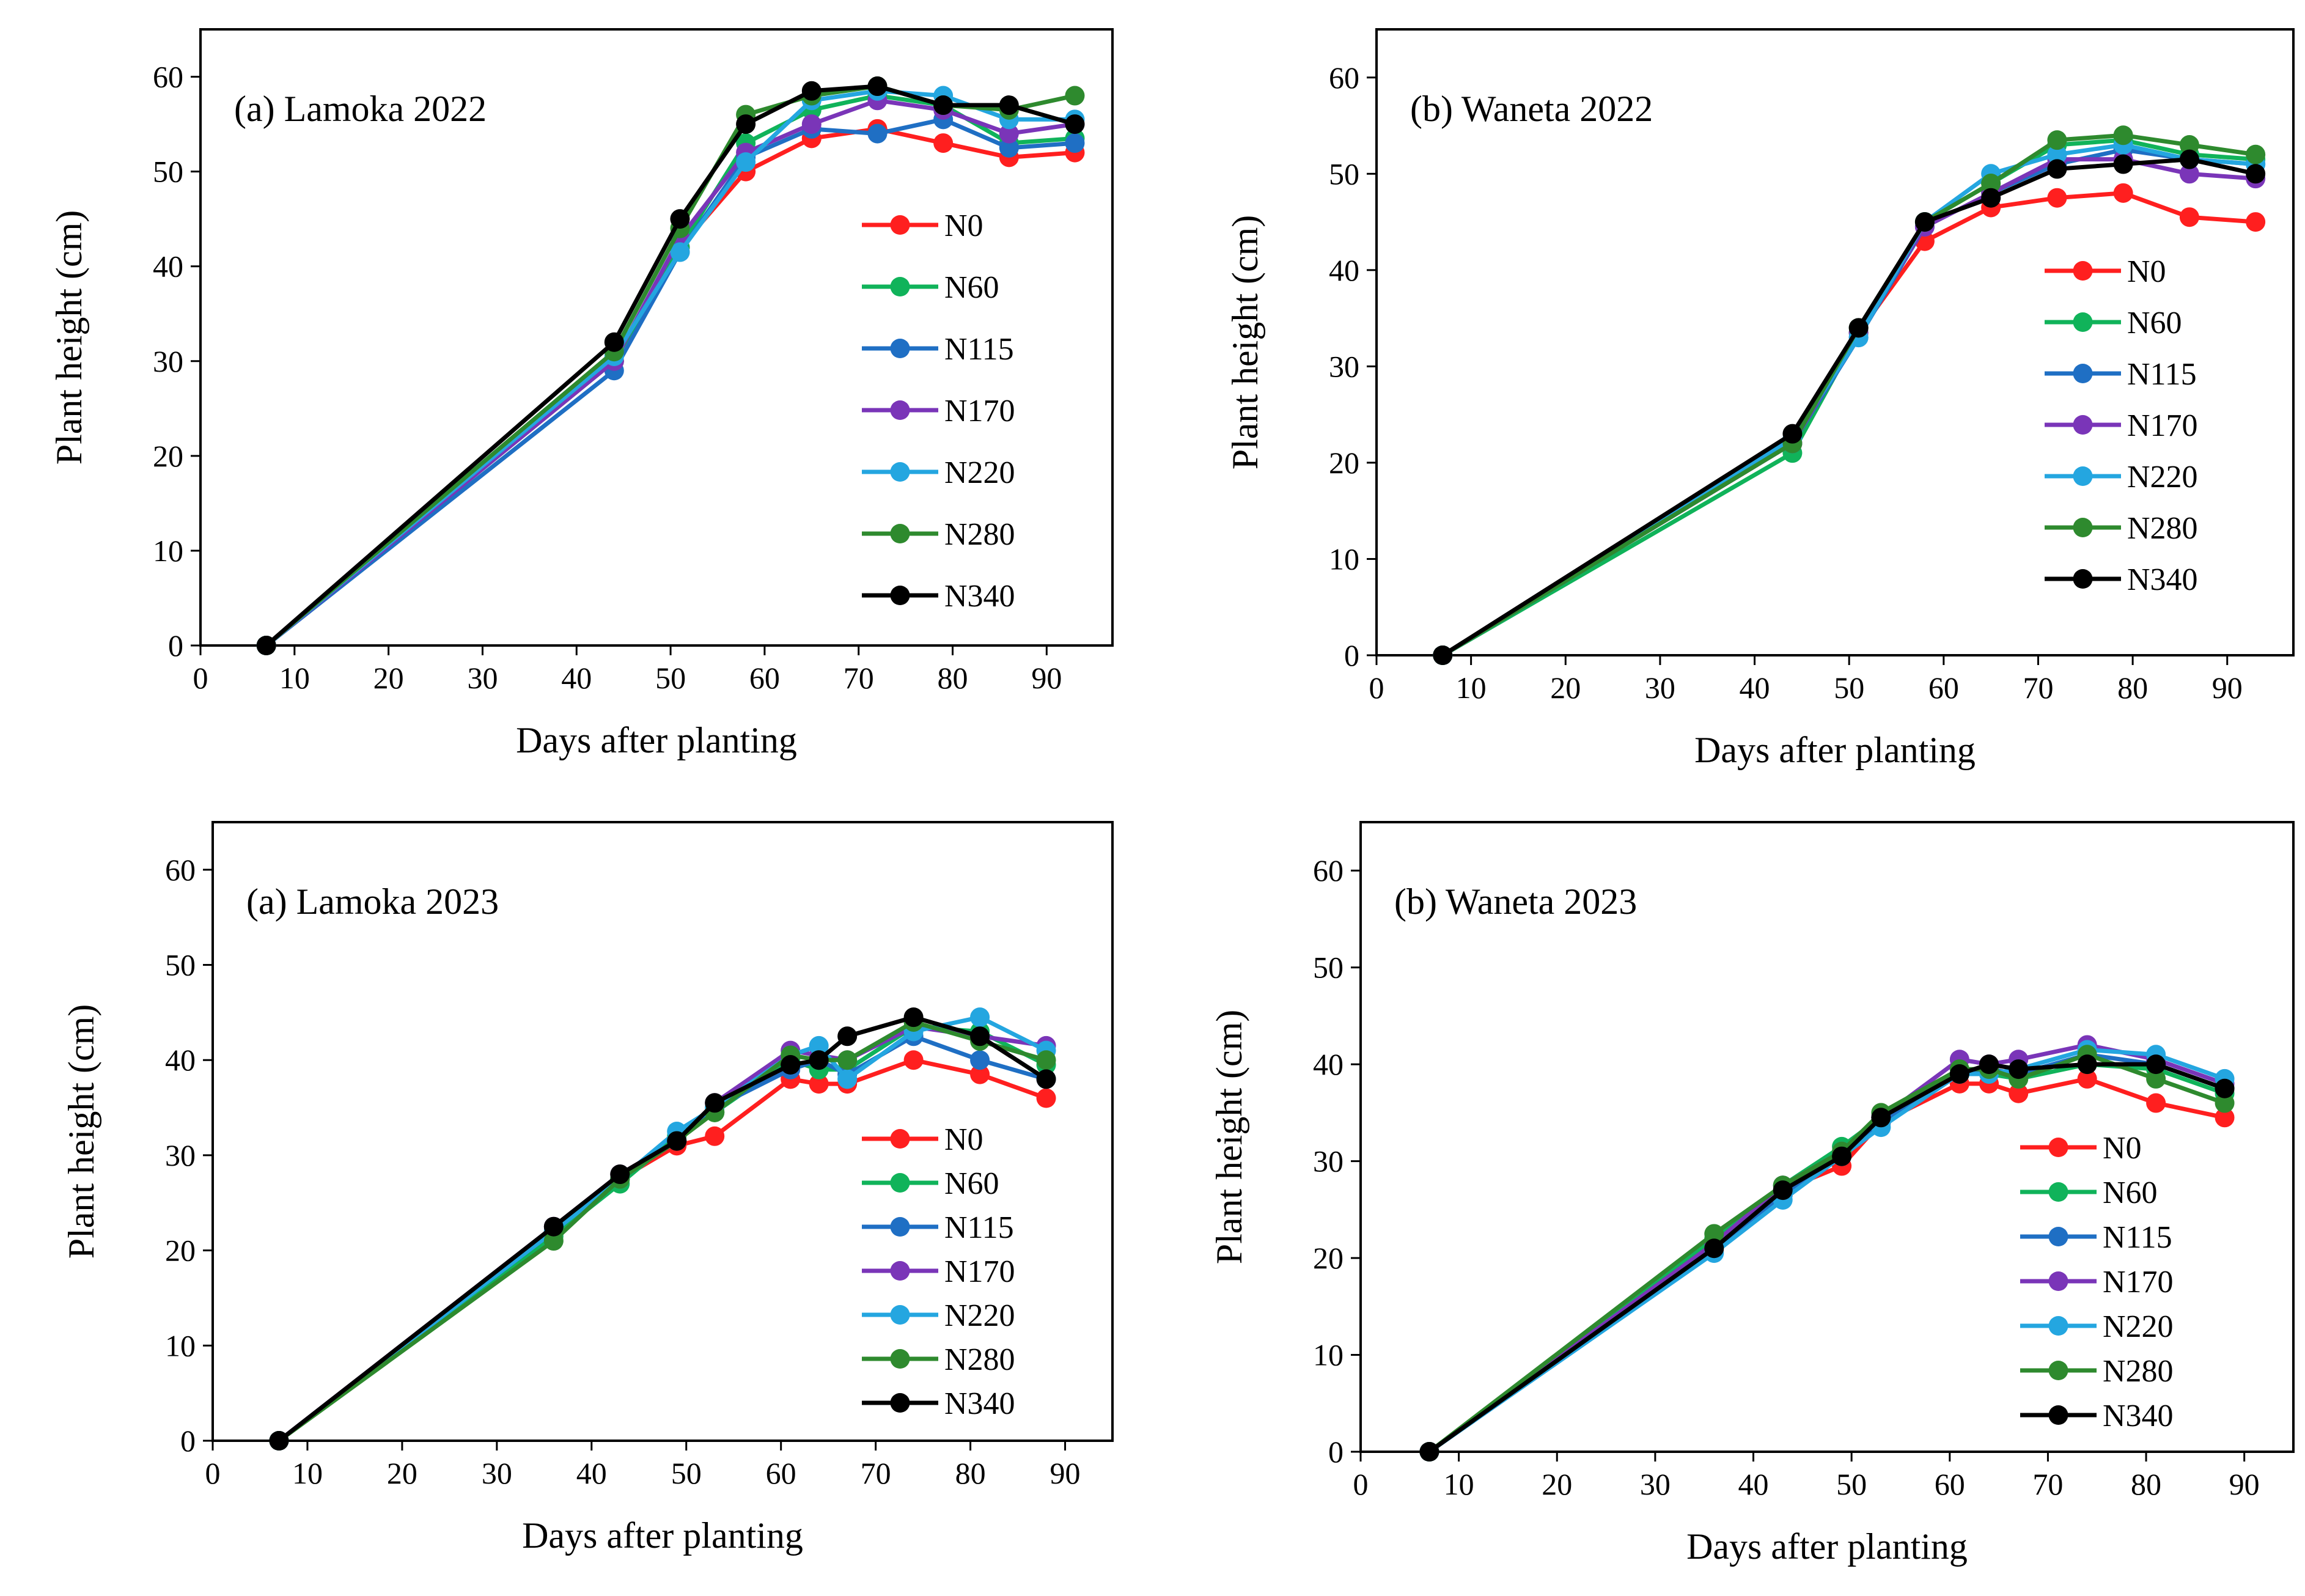  I want to click on panel-title: (a) Lamoka 2023, so click(372, 901).